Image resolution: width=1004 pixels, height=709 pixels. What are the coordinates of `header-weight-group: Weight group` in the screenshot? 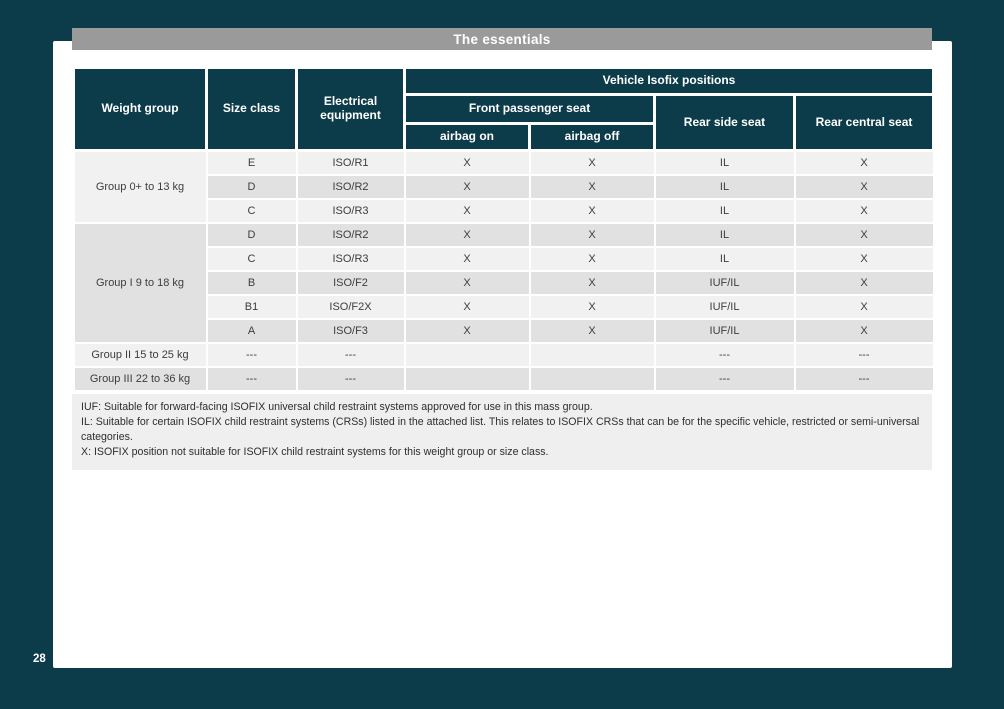 It's located at (140, 109).